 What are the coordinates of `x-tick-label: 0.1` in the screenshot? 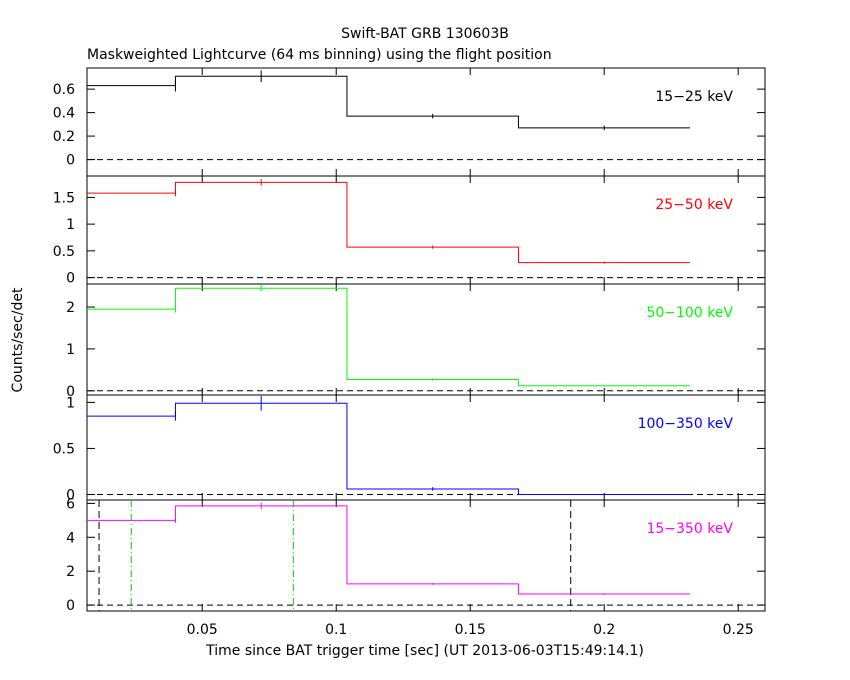 It's located at (336, 630).